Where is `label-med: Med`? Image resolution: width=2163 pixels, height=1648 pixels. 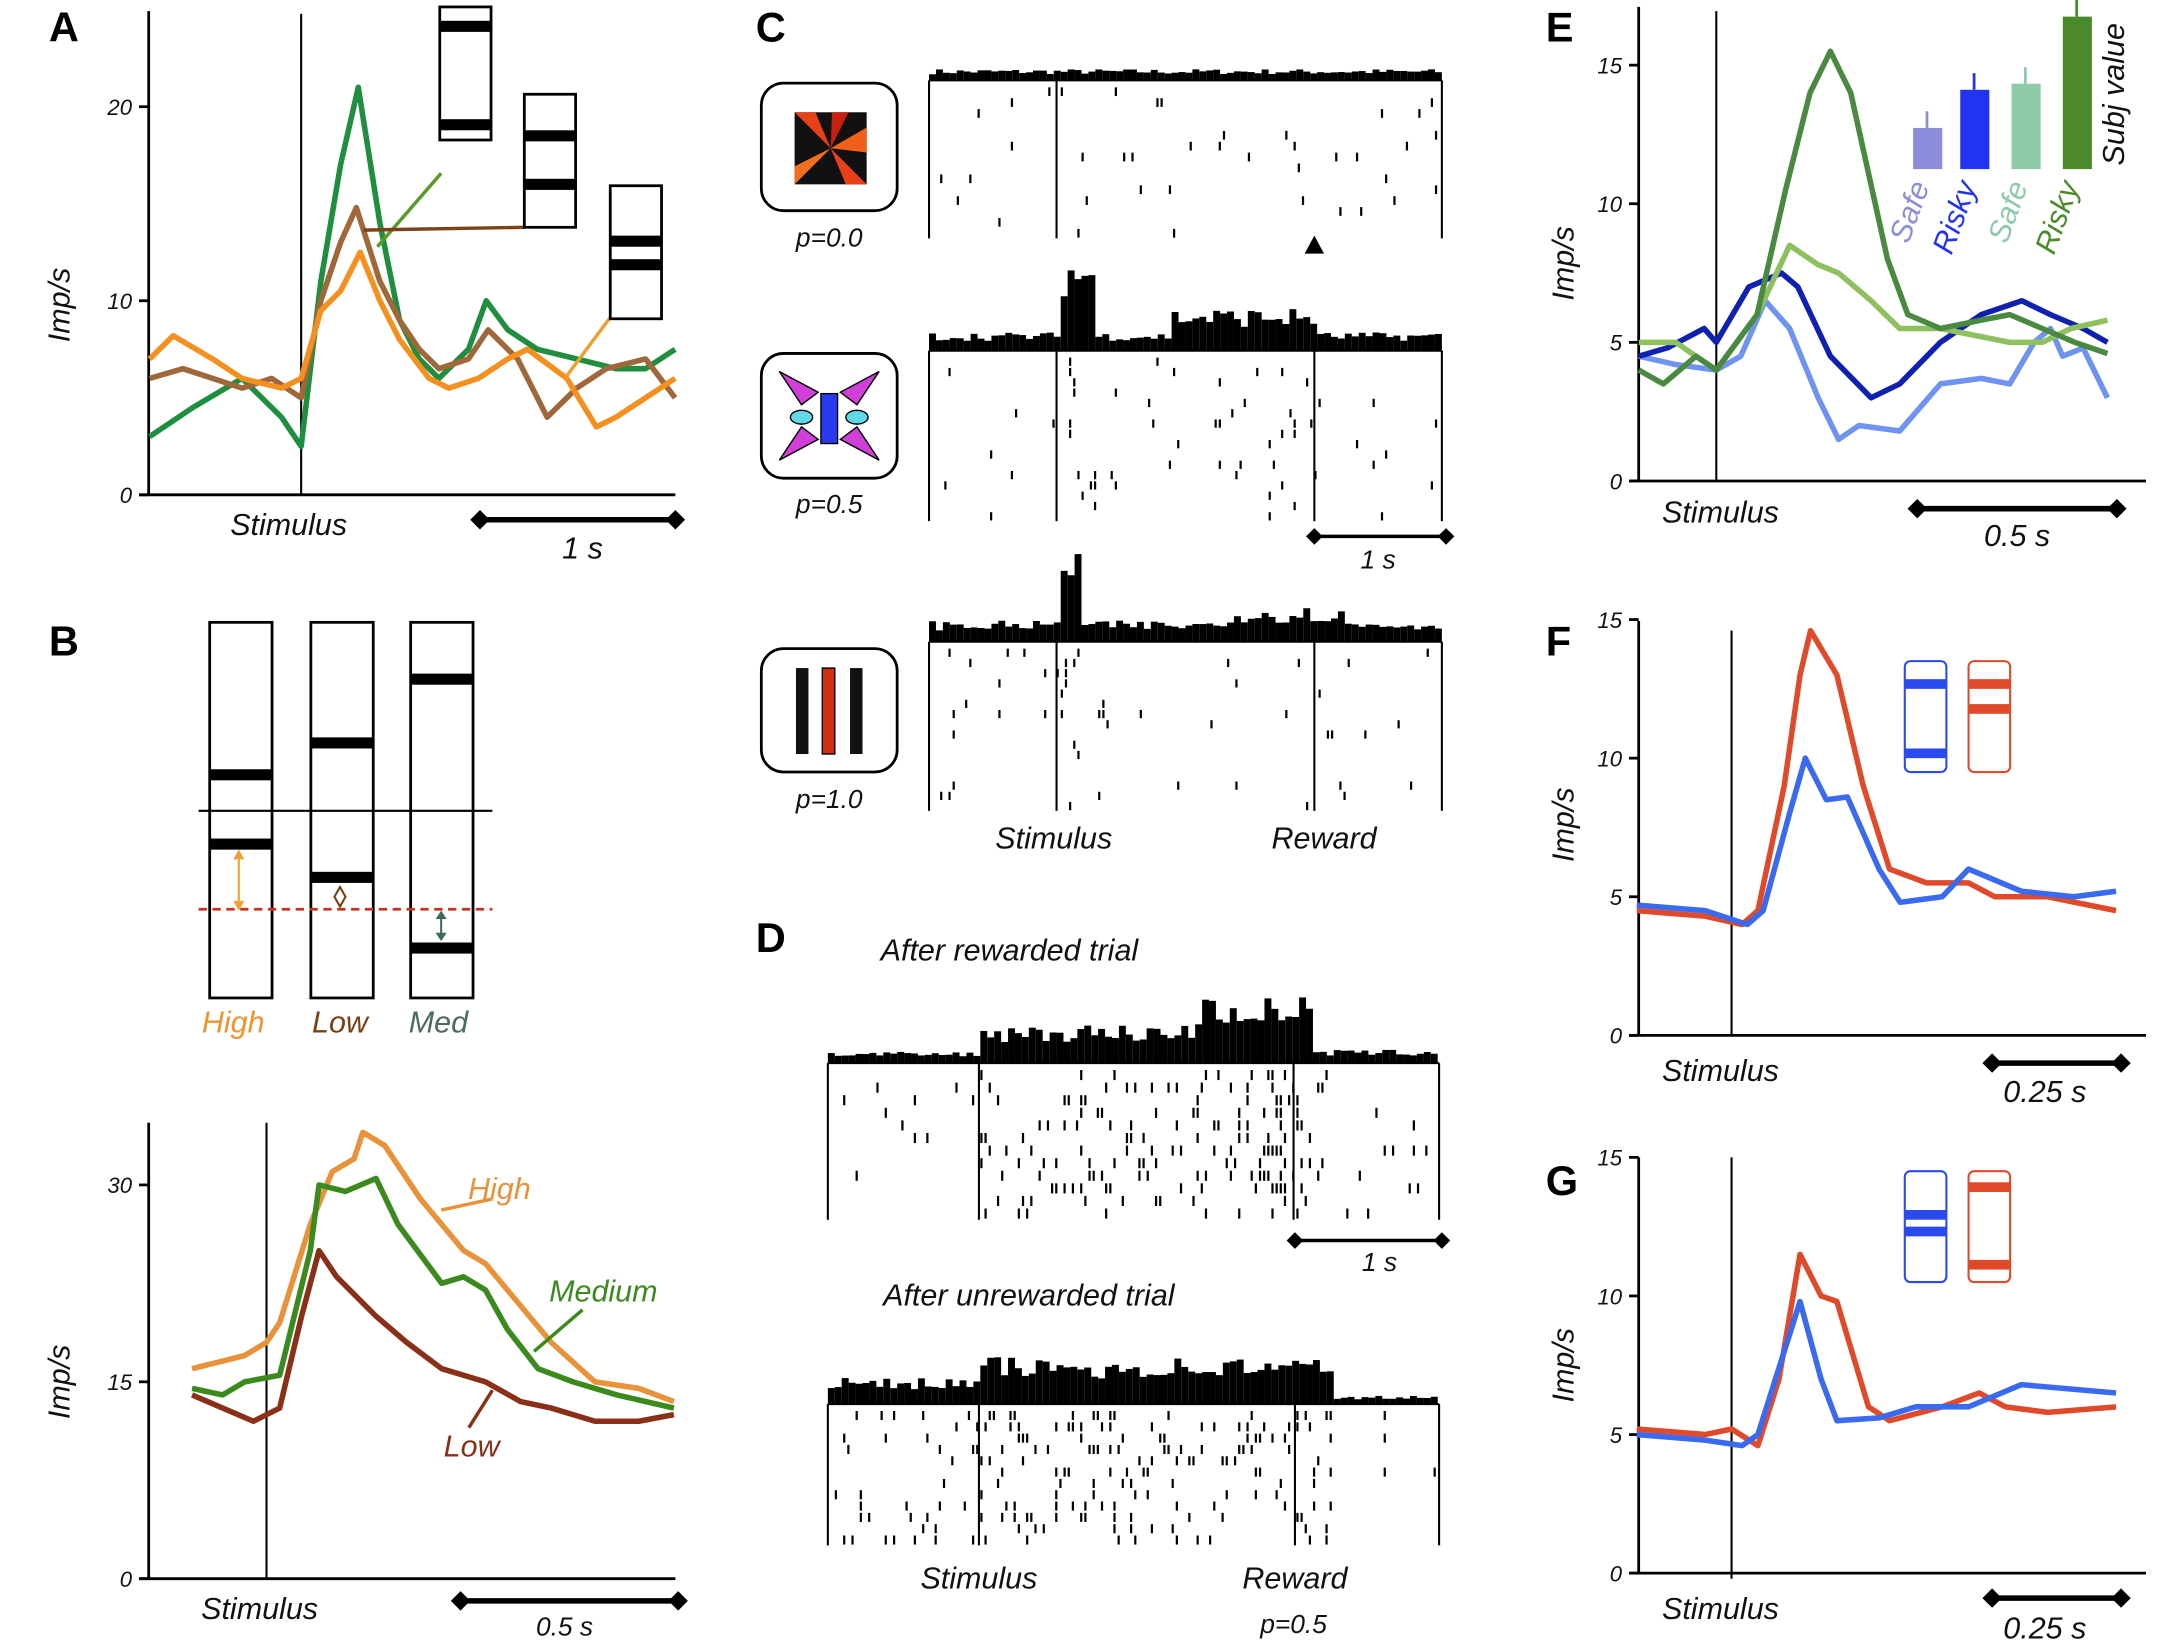 label-med: Med is located at coordinates (439, 1023).